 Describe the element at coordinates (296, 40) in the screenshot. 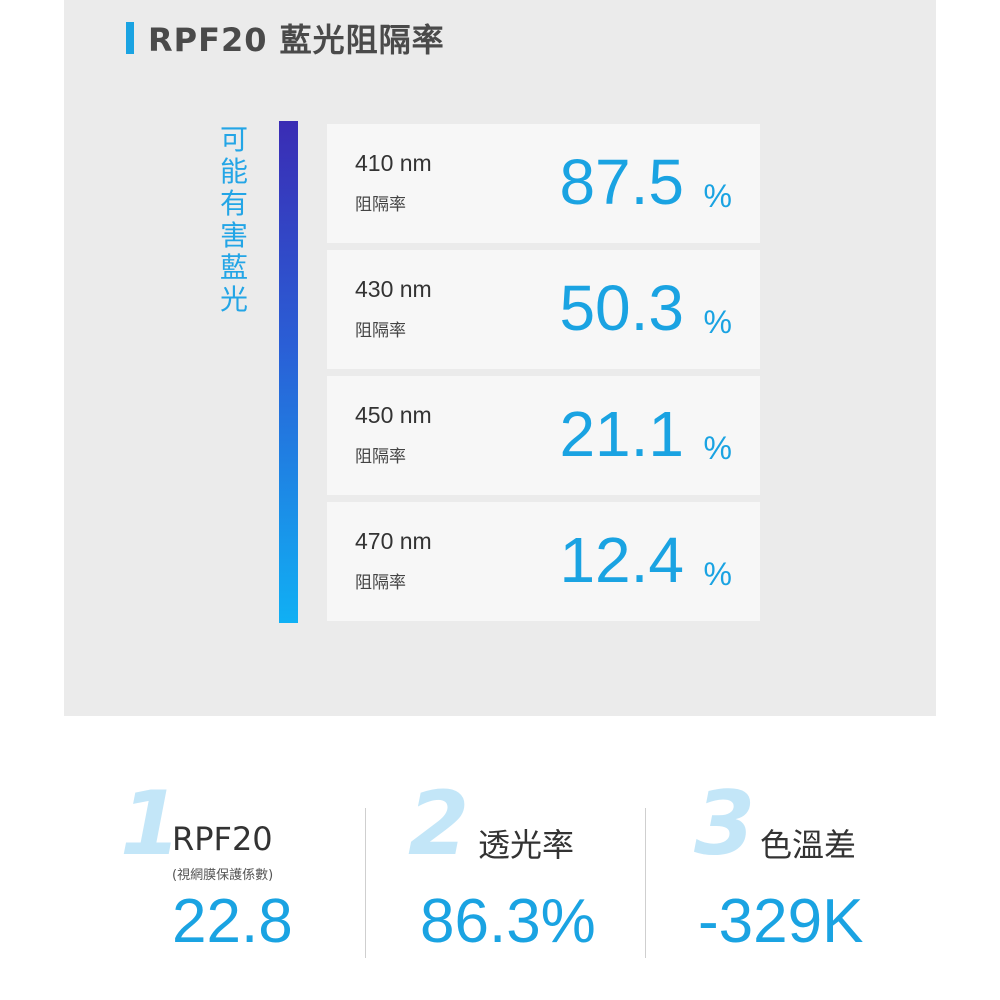

I see `page-title-text: RPF20 藍光阻隔率` at that location.